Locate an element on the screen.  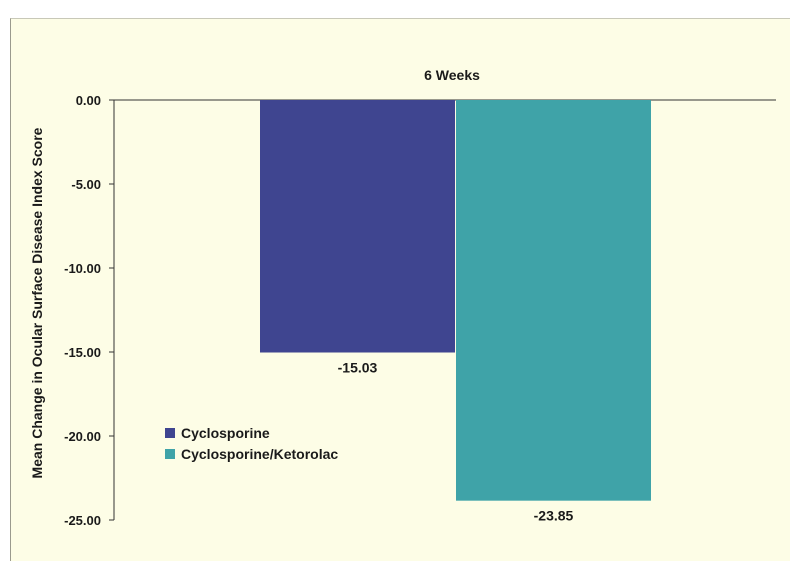
bar-value-label: -23.85 is located at coordinates (554, 516).